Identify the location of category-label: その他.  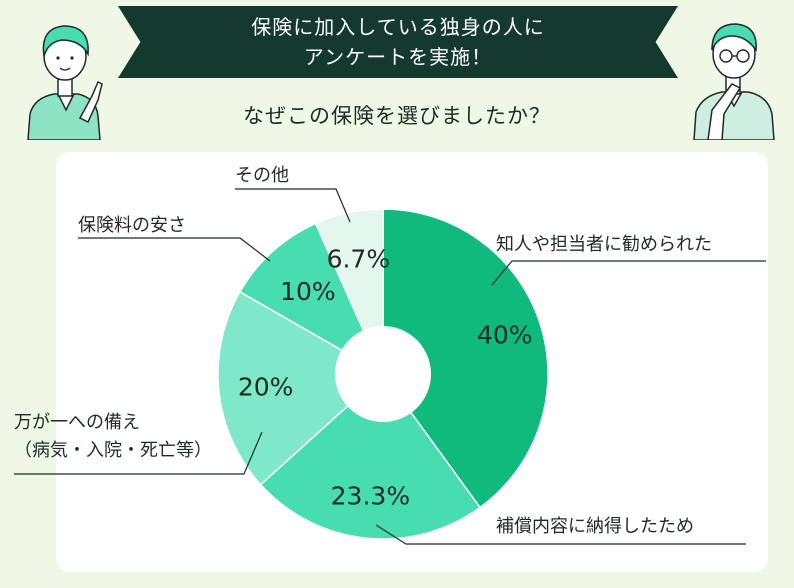
(262, 175).